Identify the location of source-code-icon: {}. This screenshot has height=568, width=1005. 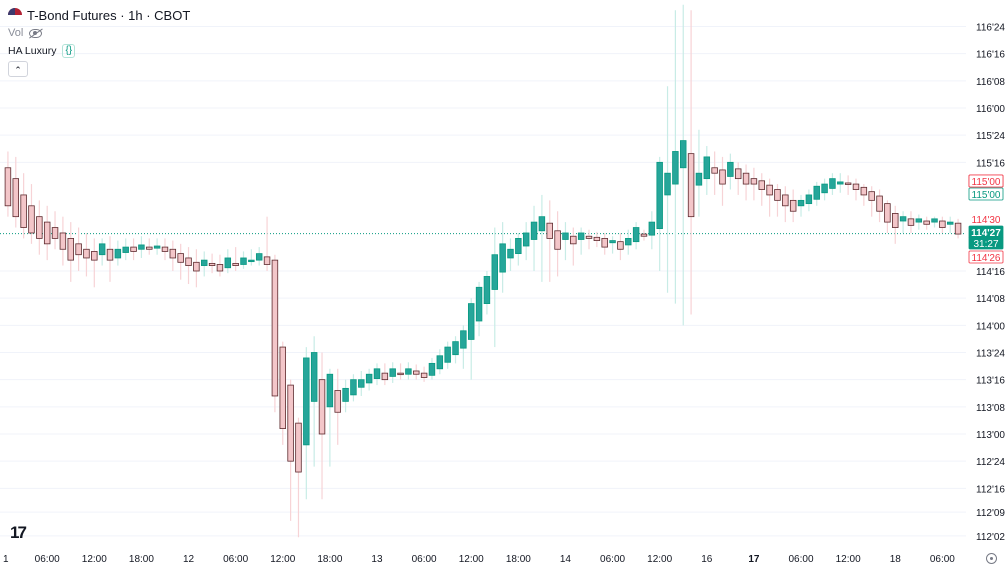
(69, 51).